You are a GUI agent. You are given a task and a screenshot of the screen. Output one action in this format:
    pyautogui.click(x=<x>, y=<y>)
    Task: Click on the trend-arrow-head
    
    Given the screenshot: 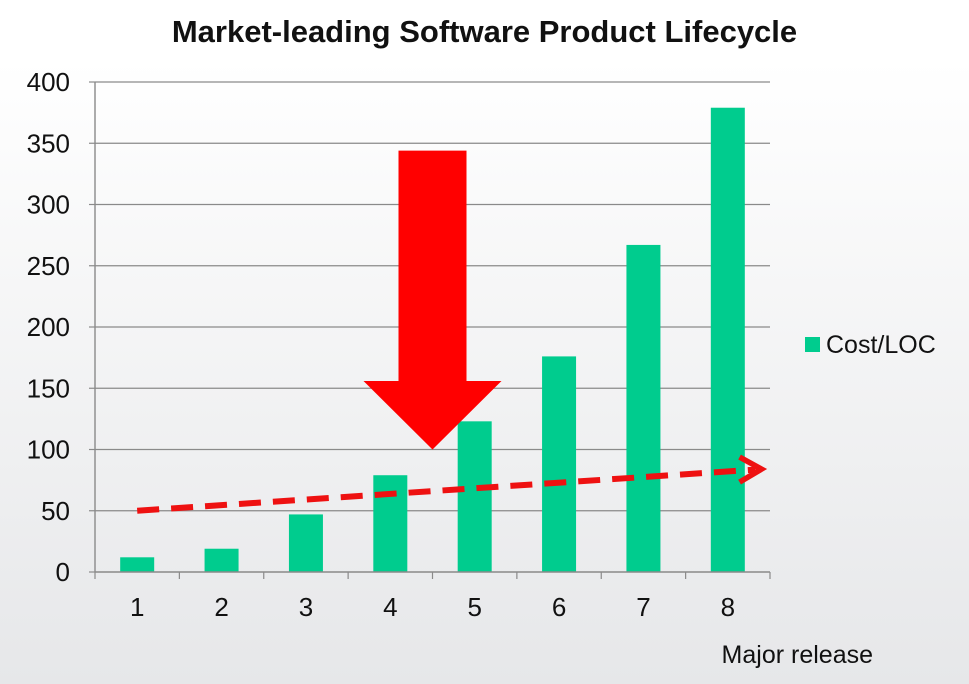 What is the action you would take?
    pyautogui.click(x=753, y=469)
    